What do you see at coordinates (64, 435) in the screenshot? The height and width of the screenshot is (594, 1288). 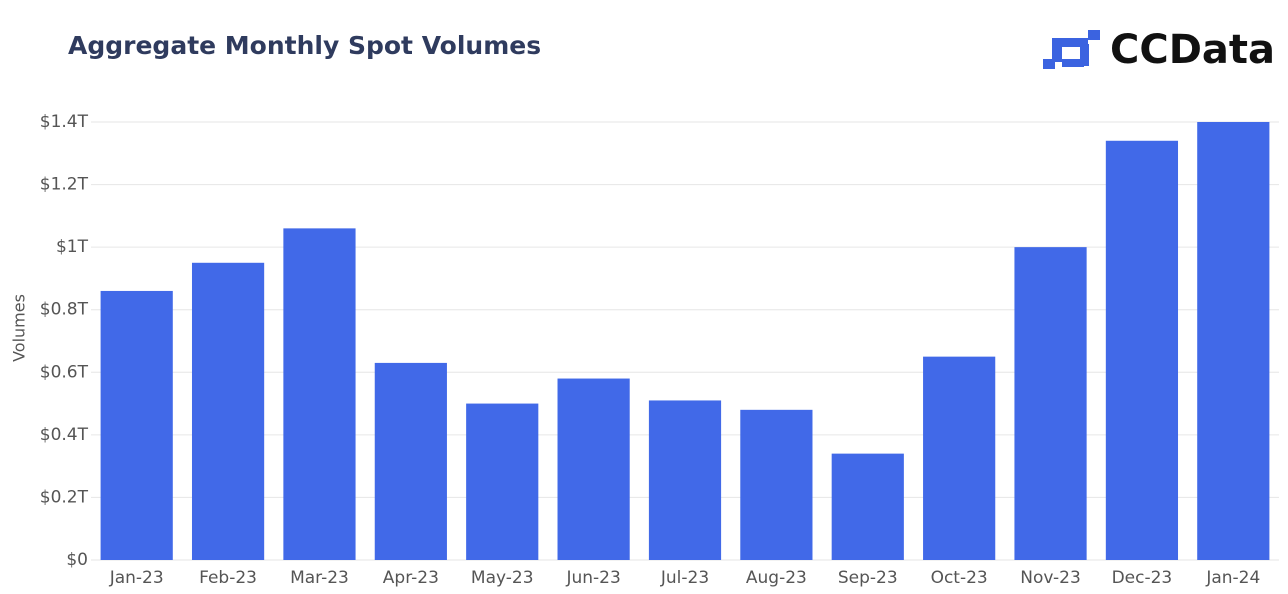 I see `y-tick-label: $0.4T` at bounding box center [64, 435].